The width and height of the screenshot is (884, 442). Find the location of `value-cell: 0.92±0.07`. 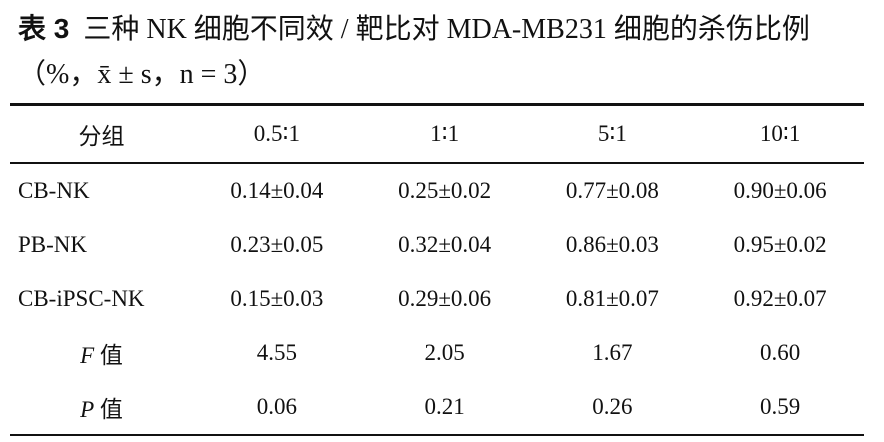

value-cell: 0.92±0.07 is located at coordinates (780, 298).